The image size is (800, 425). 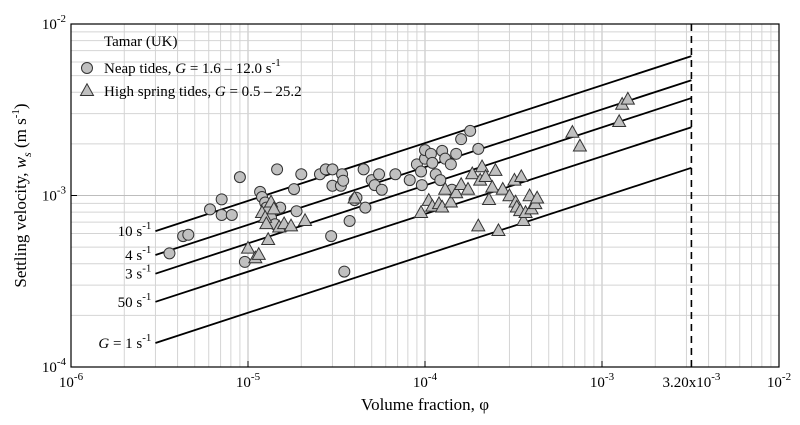 I want to click on volume-fraction-limit: 3.20x10-3, so click(x=691, y=207).